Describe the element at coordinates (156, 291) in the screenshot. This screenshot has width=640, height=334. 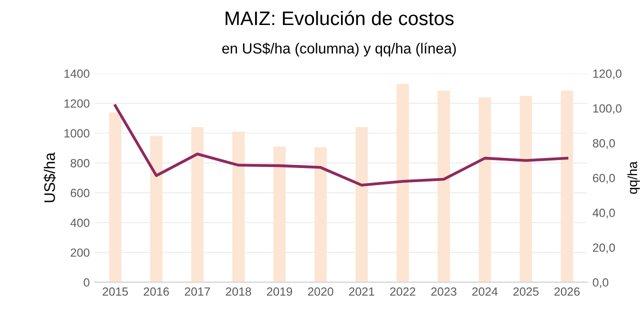
I see `x-tick-label: 2016` at that location.